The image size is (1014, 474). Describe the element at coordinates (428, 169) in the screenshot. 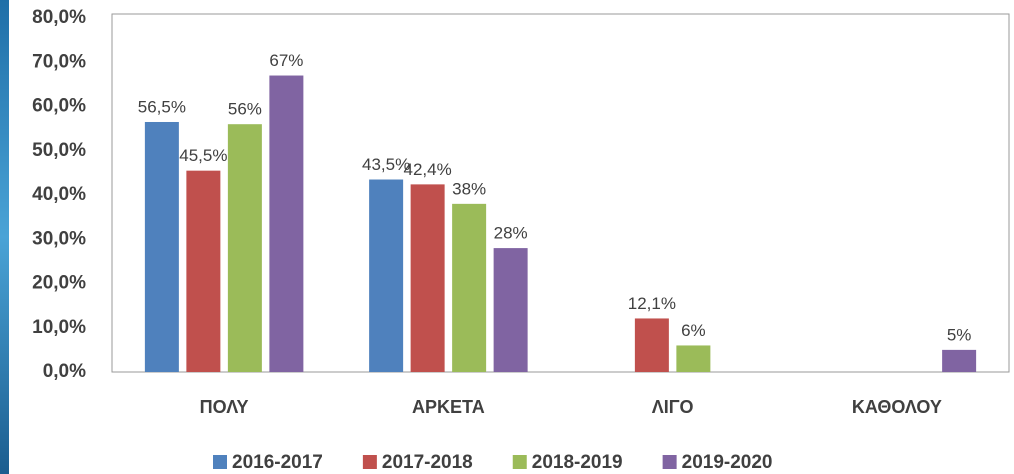

I see `data-label: 42,4%` at that location.